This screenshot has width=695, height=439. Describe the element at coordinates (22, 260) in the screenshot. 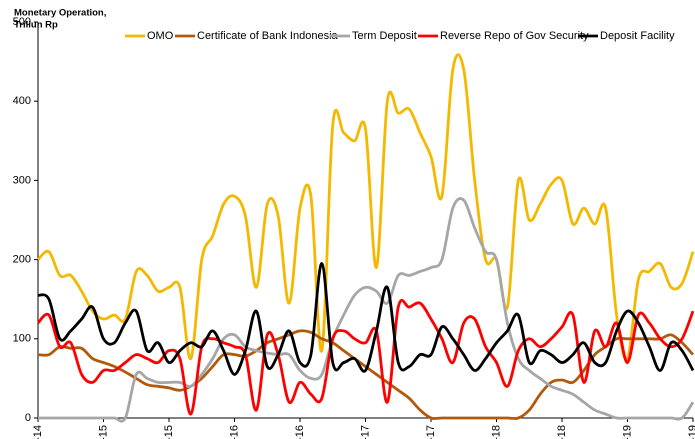

I see `y-tick-label: 200` at that location.